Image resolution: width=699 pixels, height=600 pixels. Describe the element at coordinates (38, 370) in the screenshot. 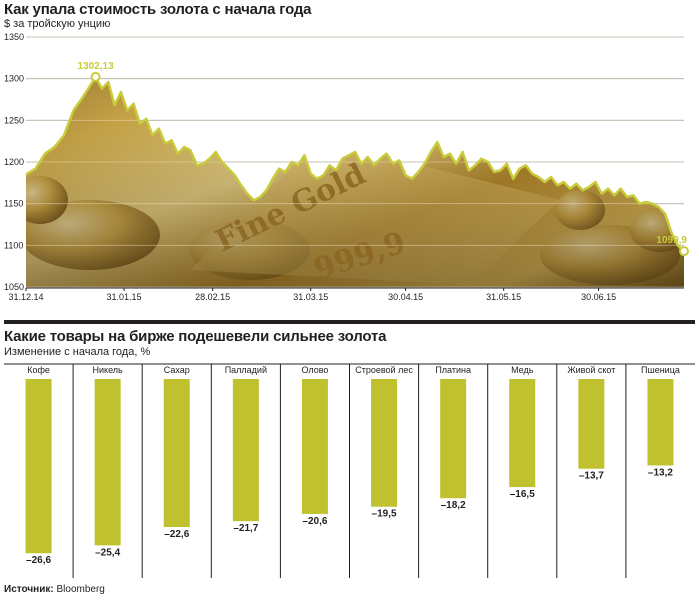

I see `category-label: Кофе` at that location.